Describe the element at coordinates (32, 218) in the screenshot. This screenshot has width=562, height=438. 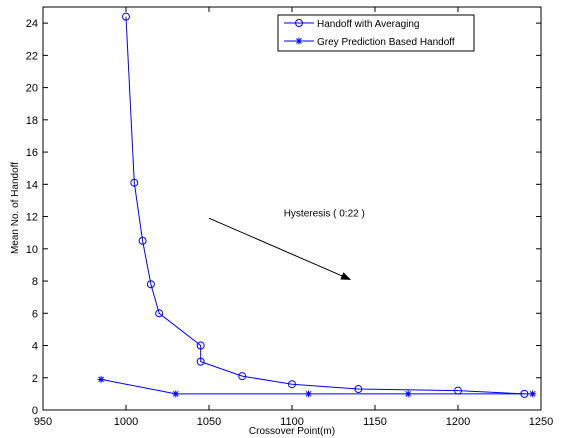
I see `y-tick-label: 12` at that location.